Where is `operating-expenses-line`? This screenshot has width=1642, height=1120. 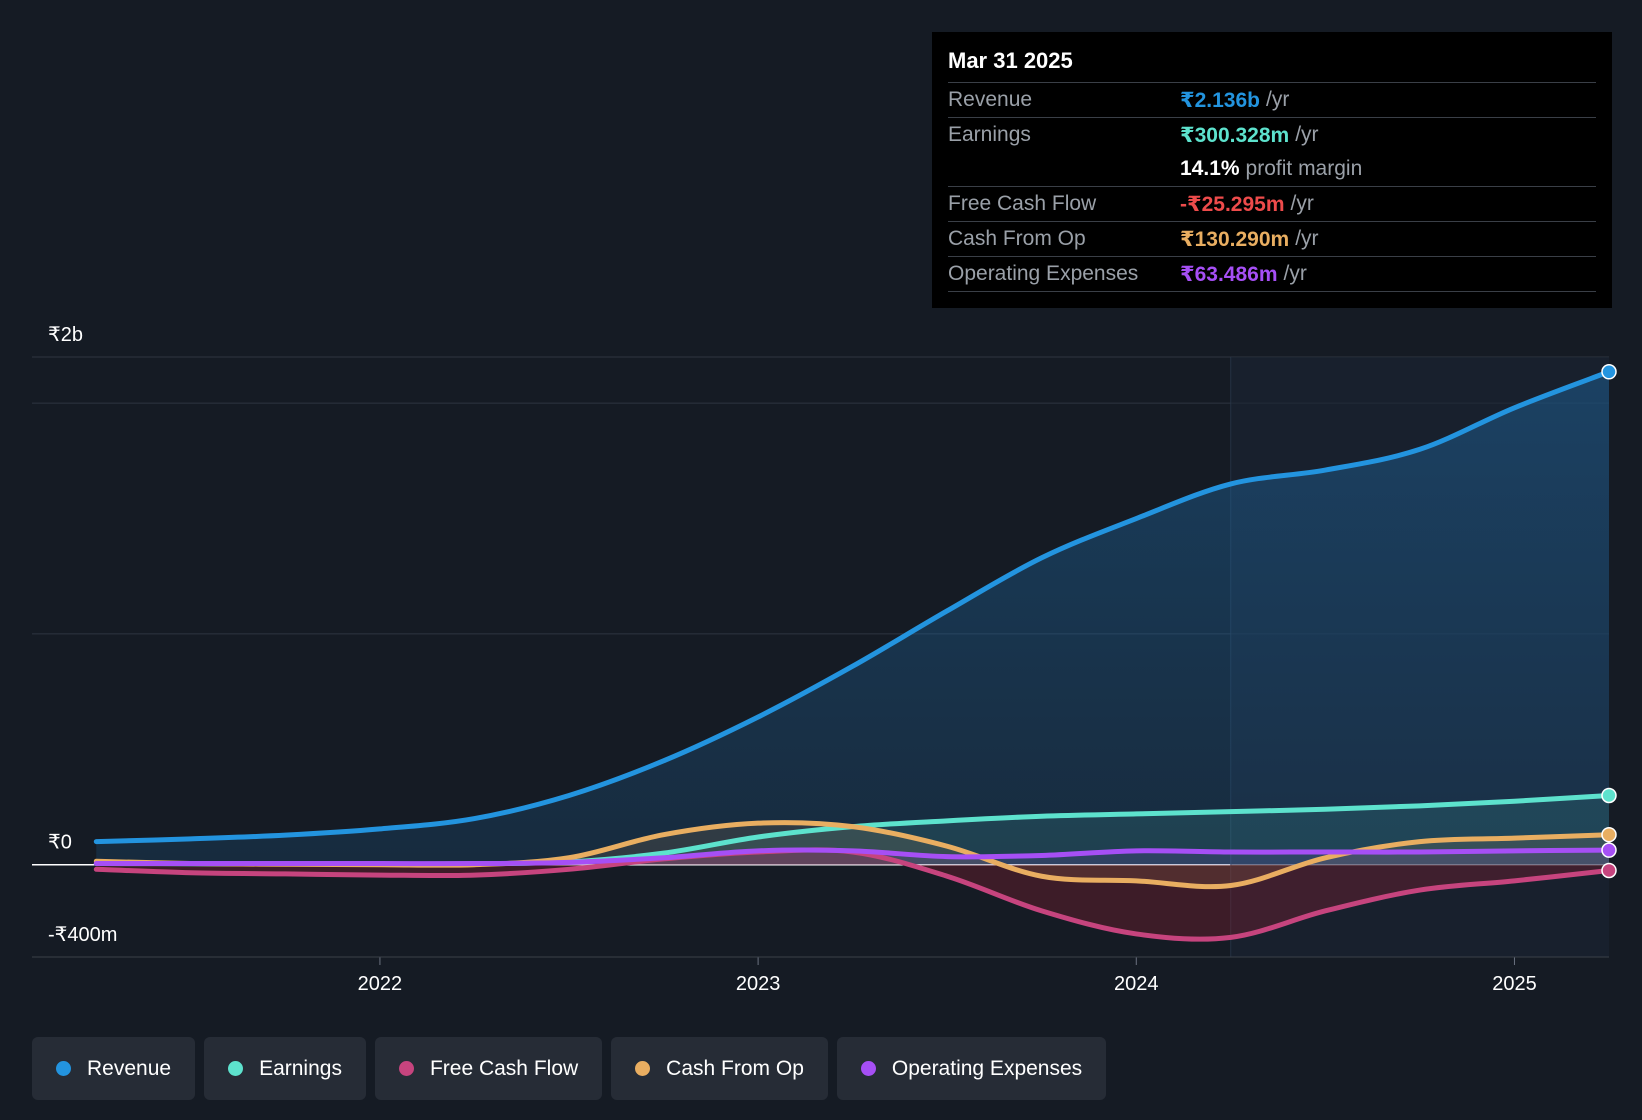
operating-expenses-line is located at coordinates (852, 857).